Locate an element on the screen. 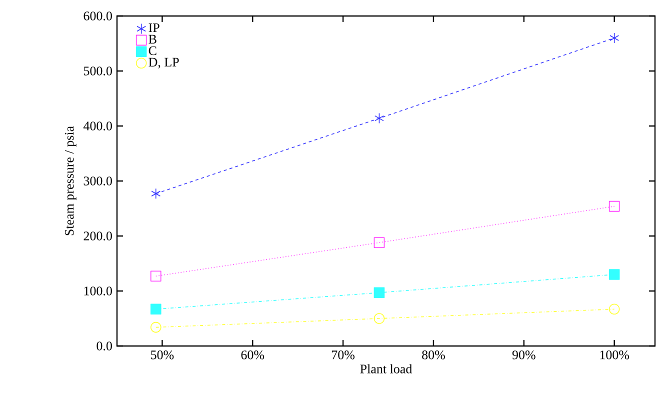 This screenshot has width=656, height=408. y-tick-label: 300.0 is located at coordinates (98, 181).